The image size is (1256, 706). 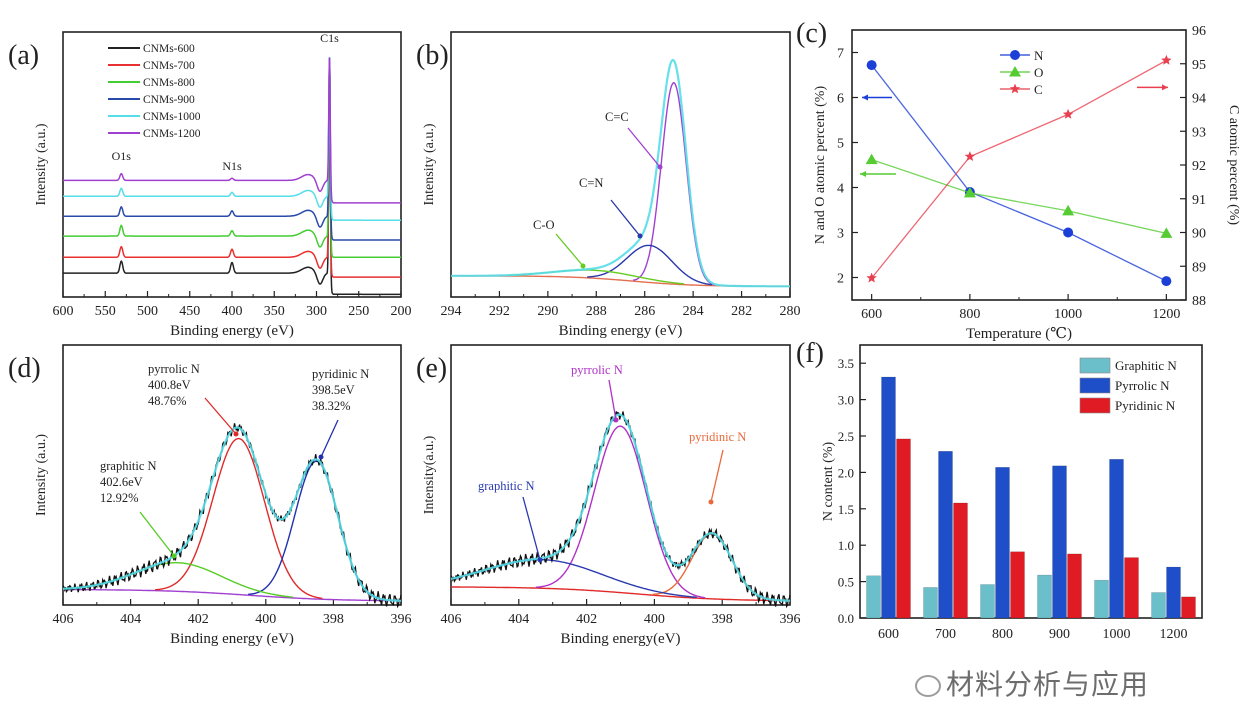 What do you see at coordinates (871, 65) in the screenshot?
I see `data-point-N` at bounding box center [871, 65].